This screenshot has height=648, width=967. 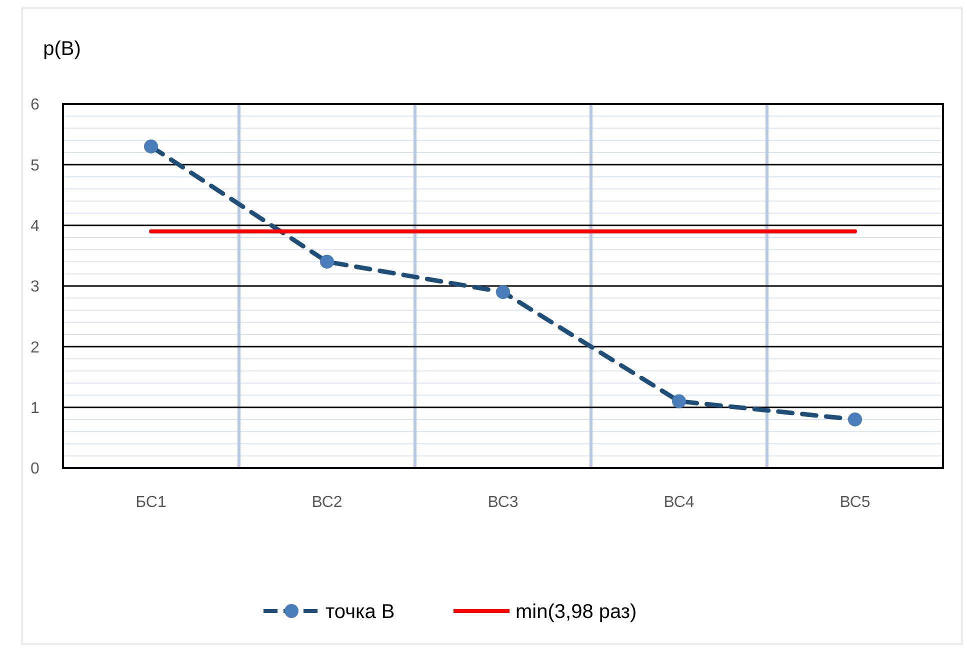 I want to click on y-tick-label: 2, so click(x=35, y=347).